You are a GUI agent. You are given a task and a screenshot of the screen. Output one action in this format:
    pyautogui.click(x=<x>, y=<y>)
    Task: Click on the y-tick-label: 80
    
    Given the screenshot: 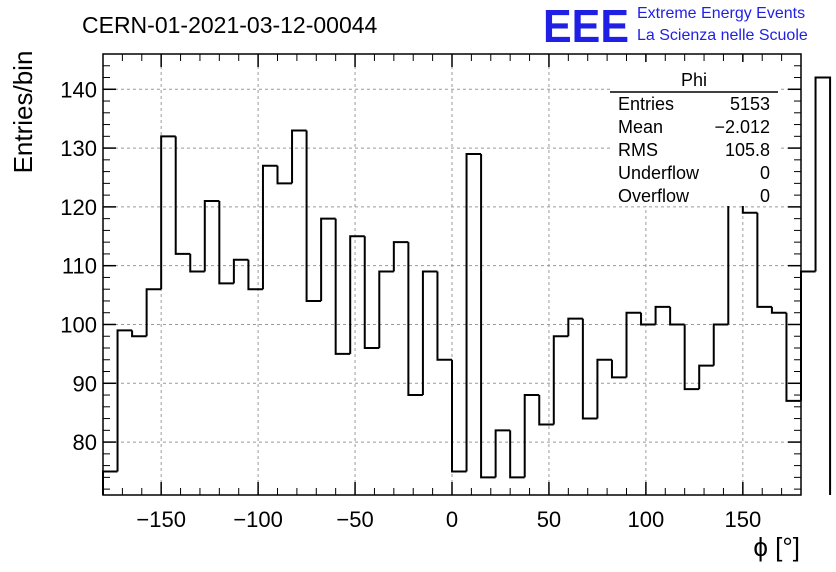 What is the action you would take?
    pyautogui.click(x=85, y=442)
    